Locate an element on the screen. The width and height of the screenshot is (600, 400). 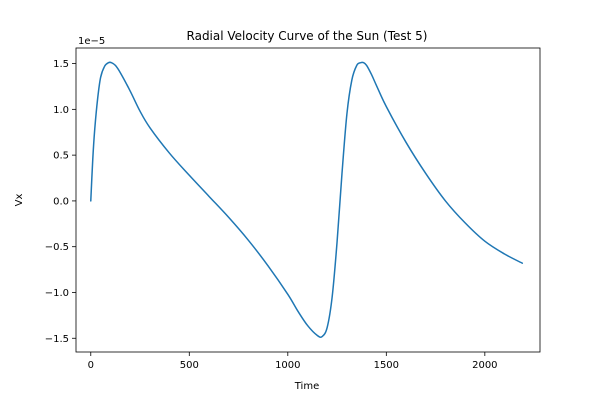
y-tick-label: −1.0 is located at coordinates (57, 293).